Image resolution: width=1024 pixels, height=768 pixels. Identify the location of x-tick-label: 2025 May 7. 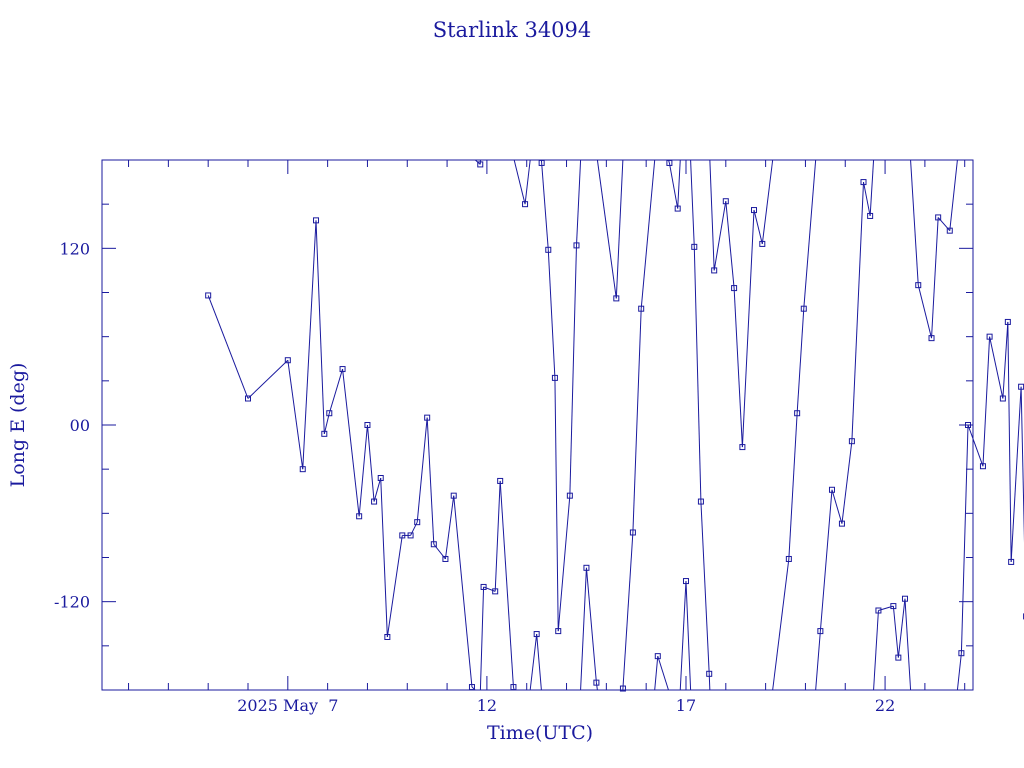
(287, 705).